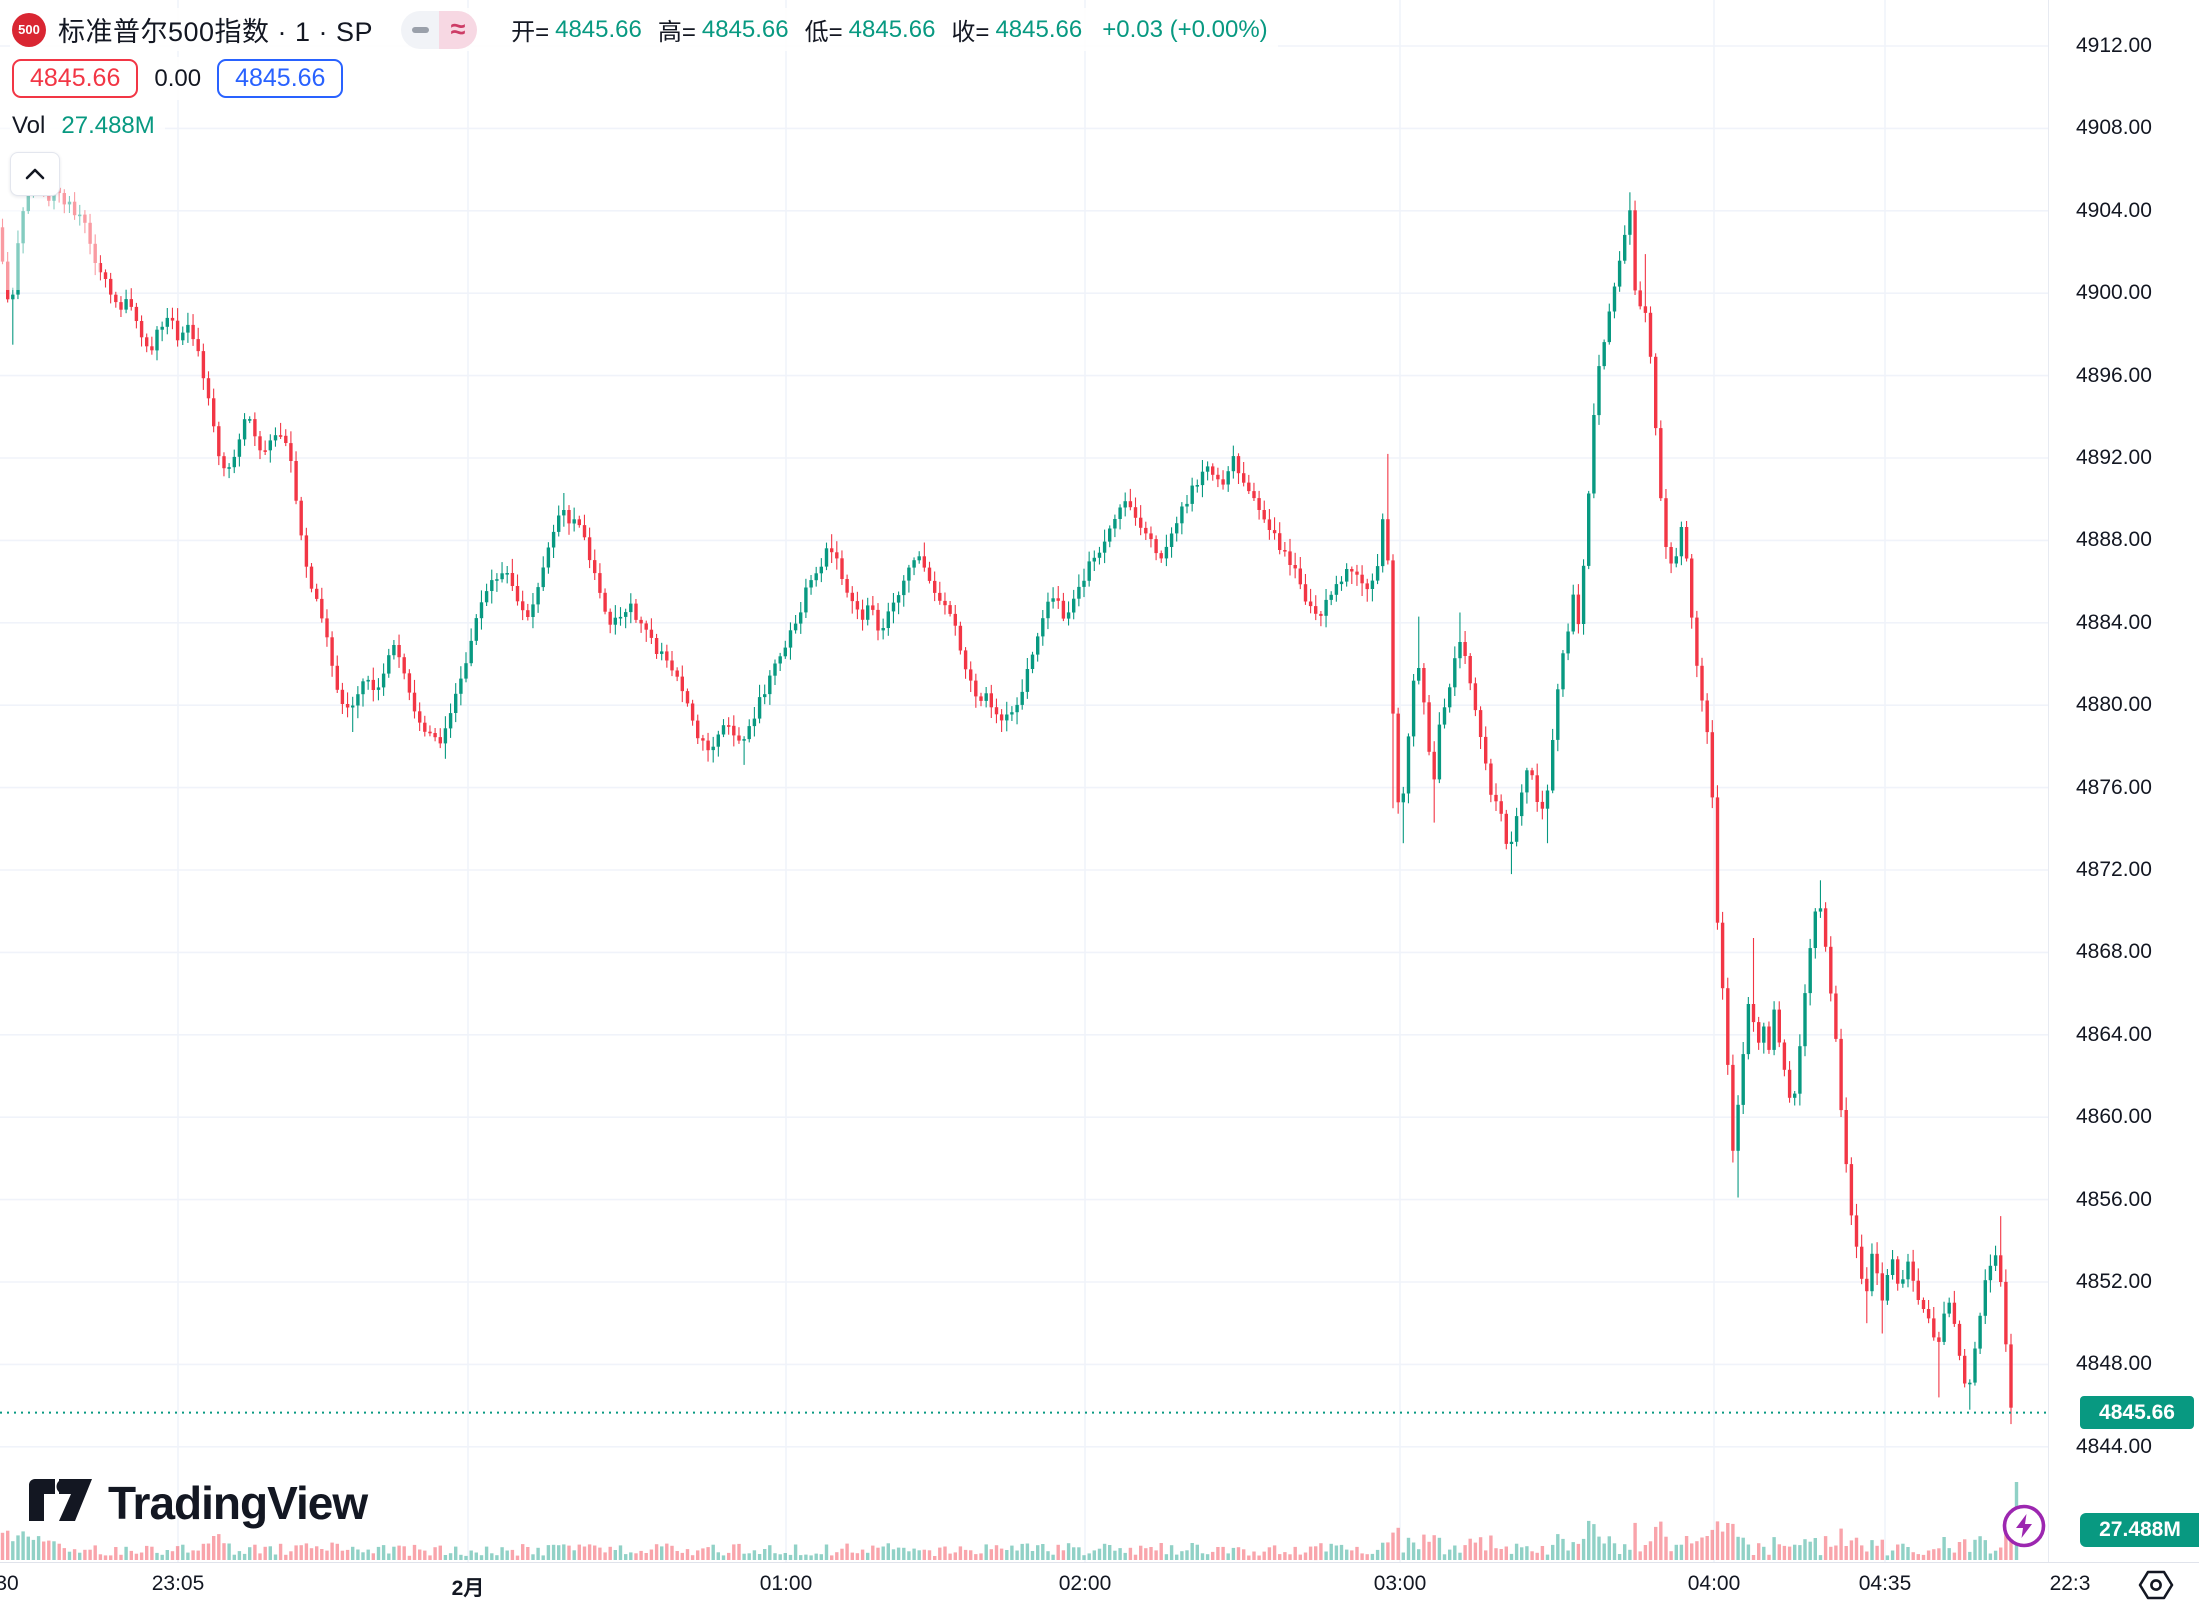 Image resolution: width=2199 pixels, height=1605 pixels. What do you see at coordinates (29, 29) in the screenshot?
I see `sp500-logo-icon: 500` at bounding box center [29, 29].